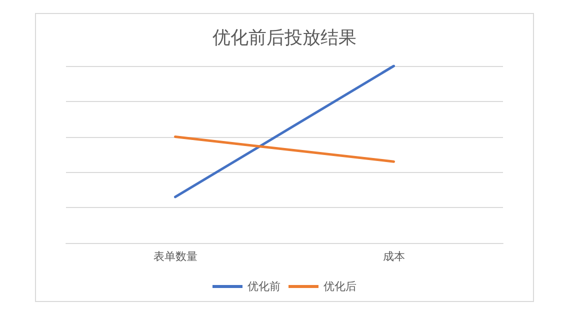  Describe the element at coordinates (393, 256) in the screenshot. I see `x-tick-label: 成本` at that location.